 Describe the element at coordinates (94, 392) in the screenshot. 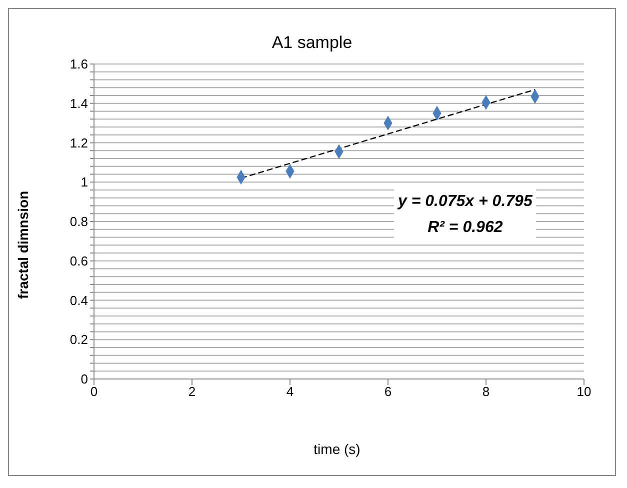

I see `x-tick-label: 0` at that location.